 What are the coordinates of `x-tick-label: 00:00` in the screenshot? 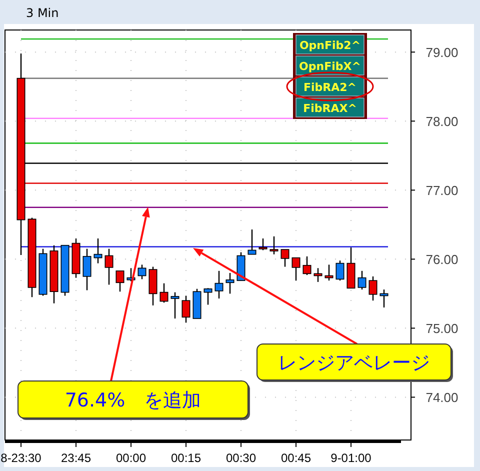 It's located at (131, 458).